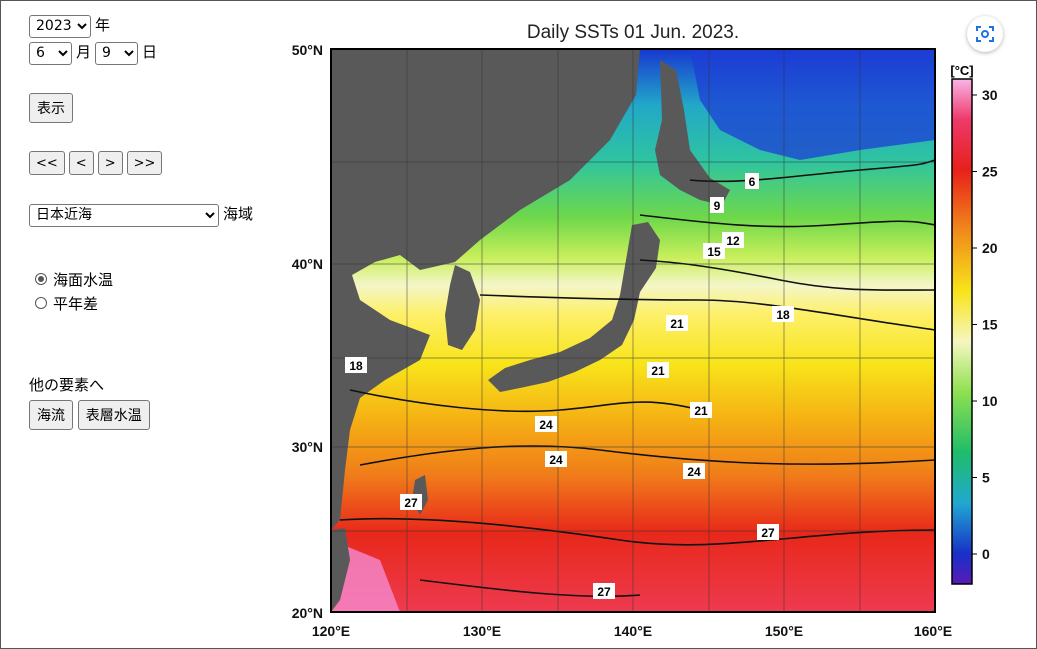  What do you see at coordinates (990, 401) in the screenshot?
I see `colorbar-tick-label: 10` at bounding box center [990, 401].